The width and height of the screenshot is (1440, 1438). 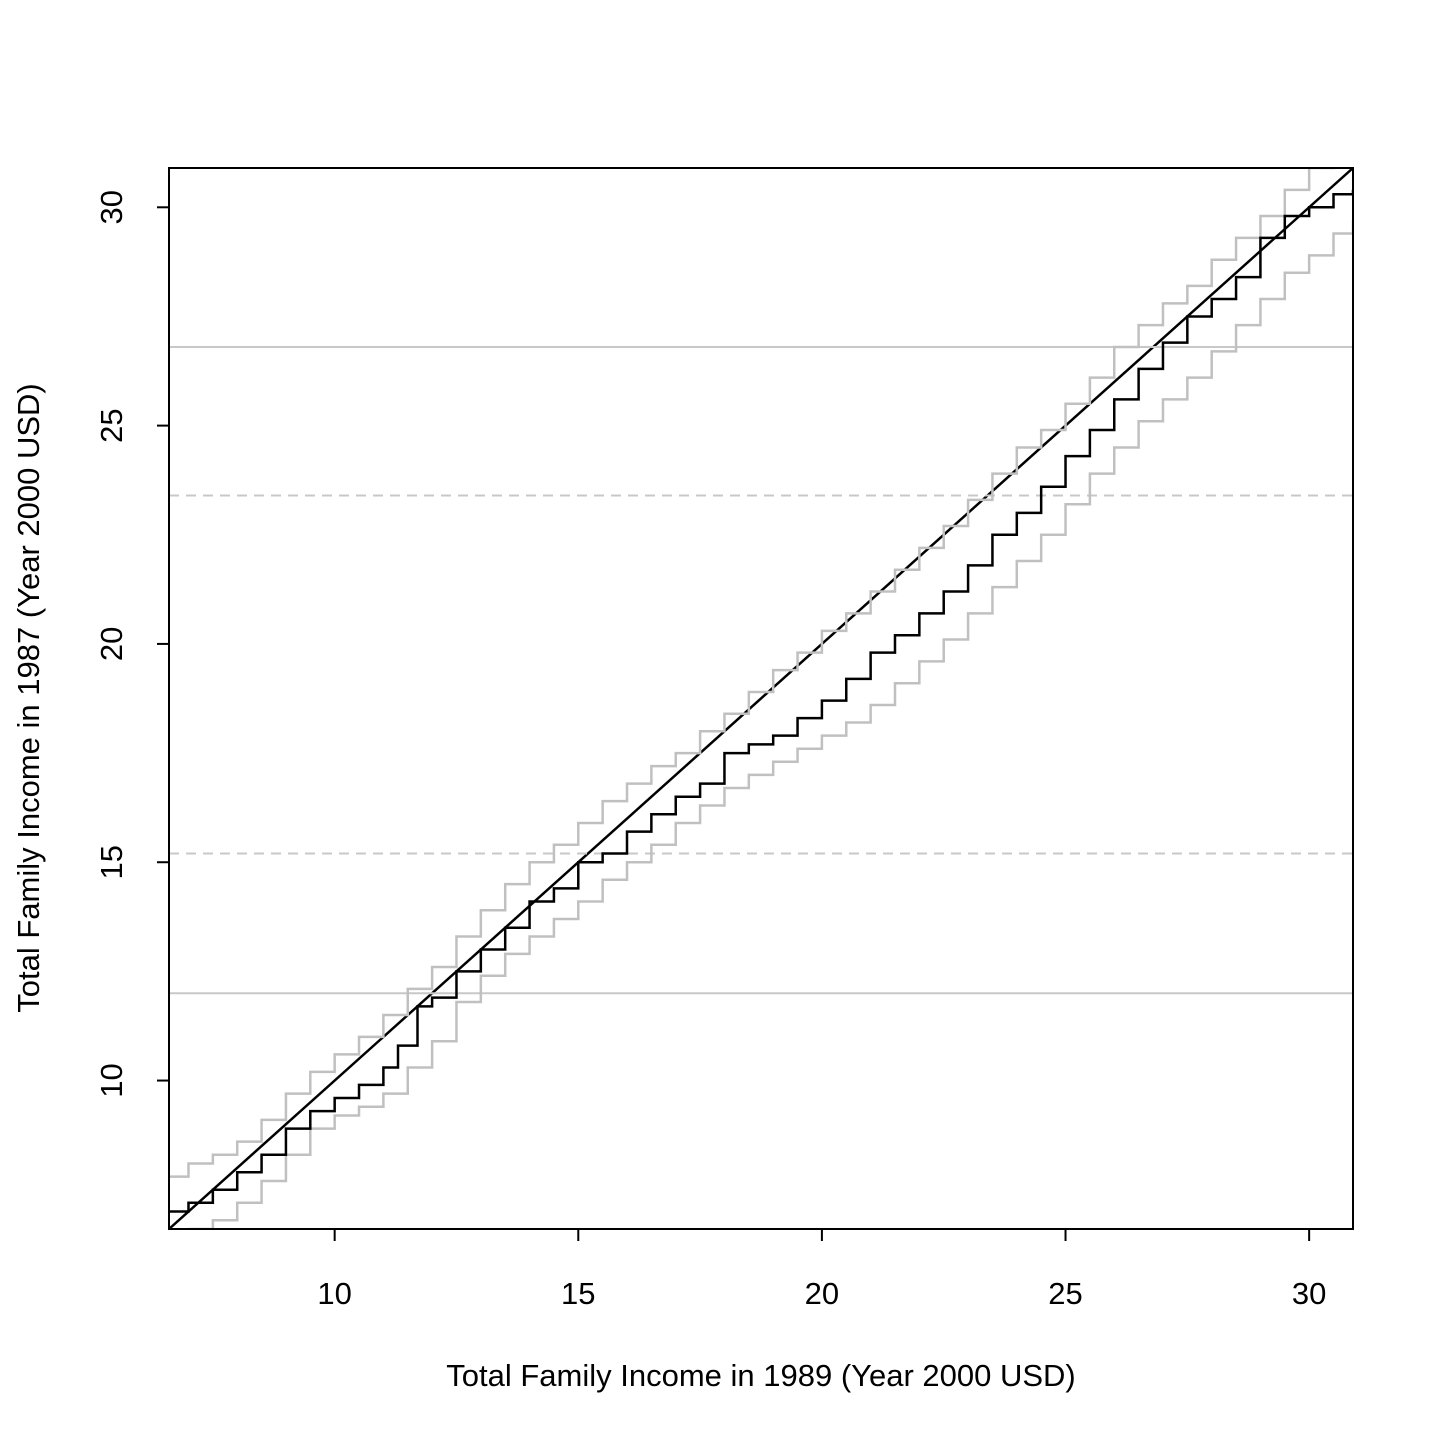 What do you see at coordinates (822, 1293) in the screenshot?
I see `x-tick-label: 20` at bounding box center [822, 1293].